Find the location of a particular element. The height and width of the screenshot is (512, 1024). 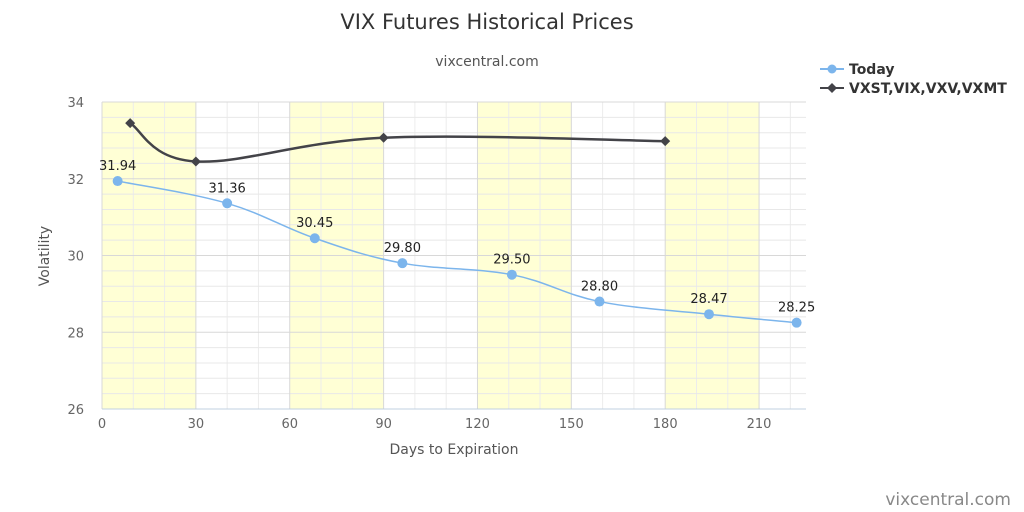

legend-item-term-structure: VXST,VIX,VXV,VXMT is located at coordinates (913, 89).